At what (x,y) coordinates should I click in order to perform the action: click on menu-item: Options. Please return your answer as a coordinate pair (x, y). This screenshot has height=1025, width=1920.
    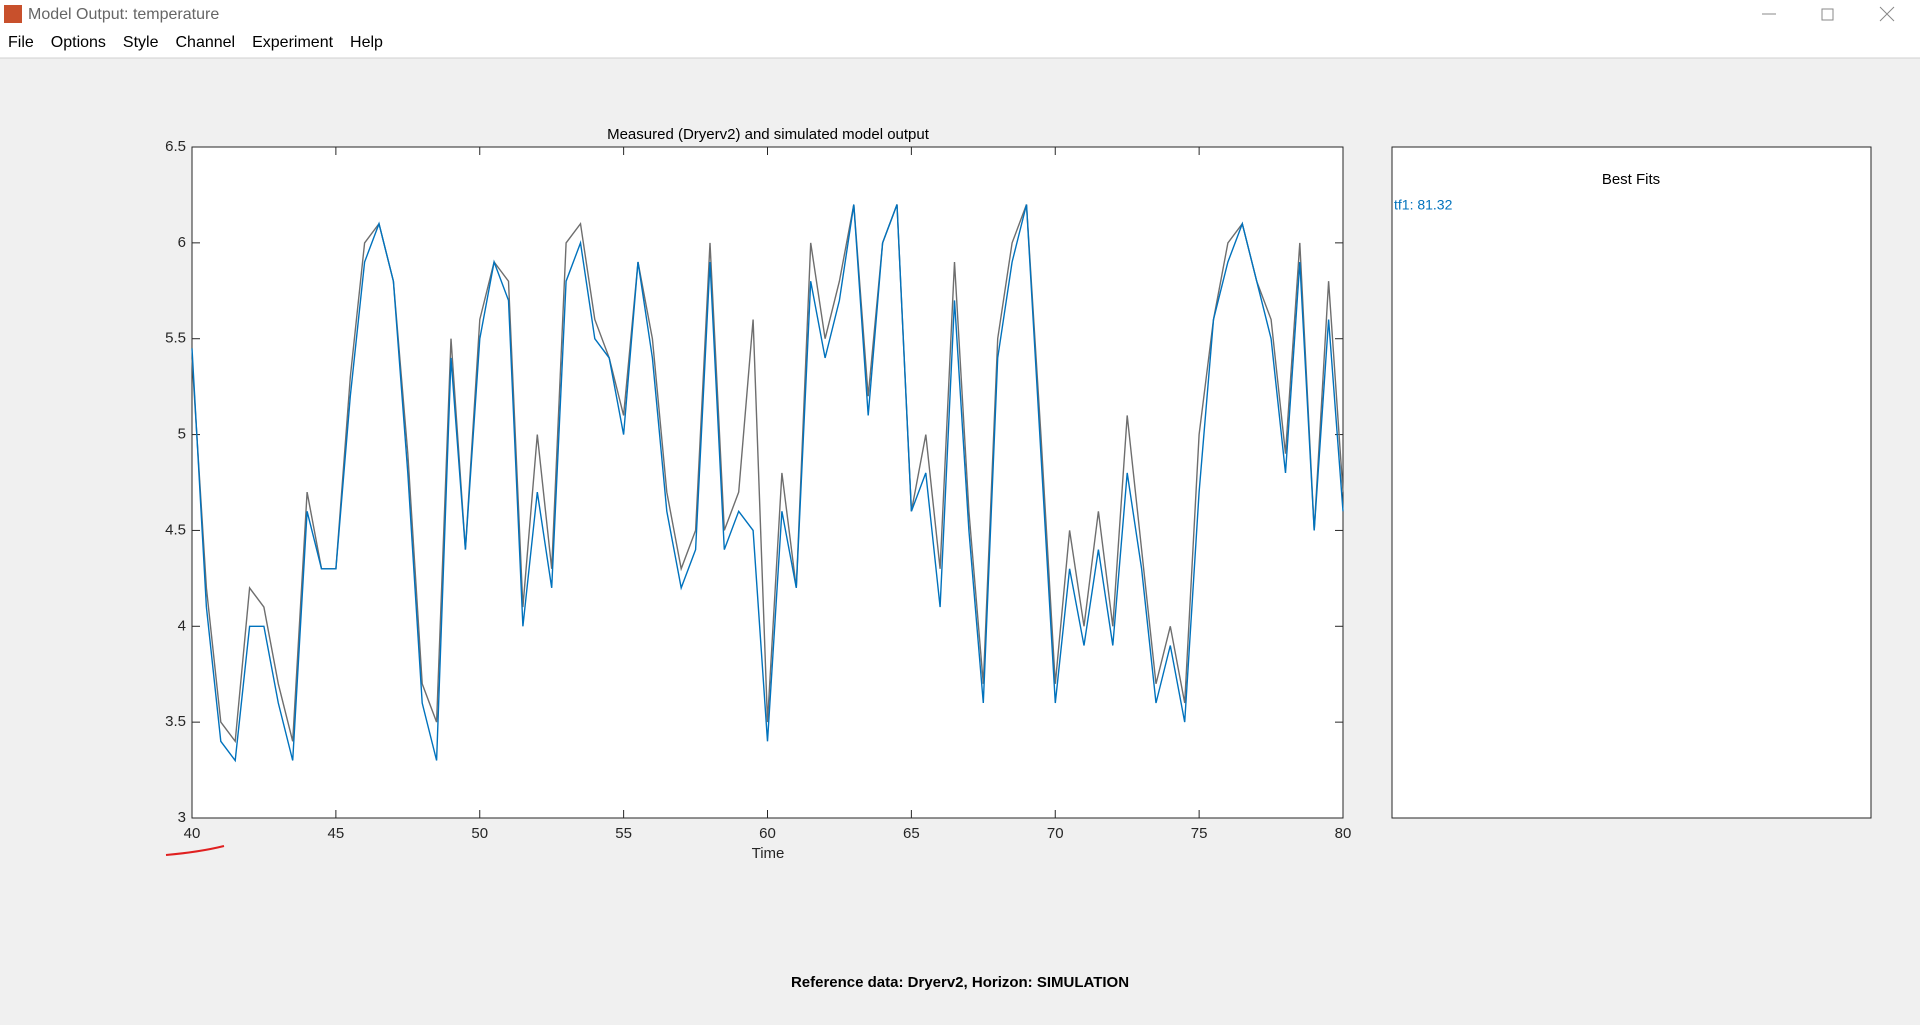
    Looking at the image, I should click on (78, 42).